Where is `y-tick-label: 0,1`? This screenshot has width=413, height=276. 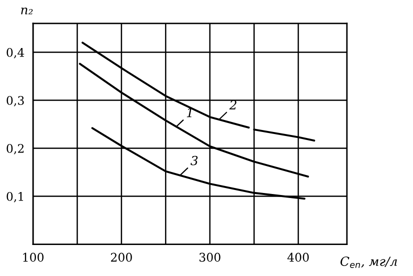 y-tick-label: 0,1 is located at coordinates (15, 197).